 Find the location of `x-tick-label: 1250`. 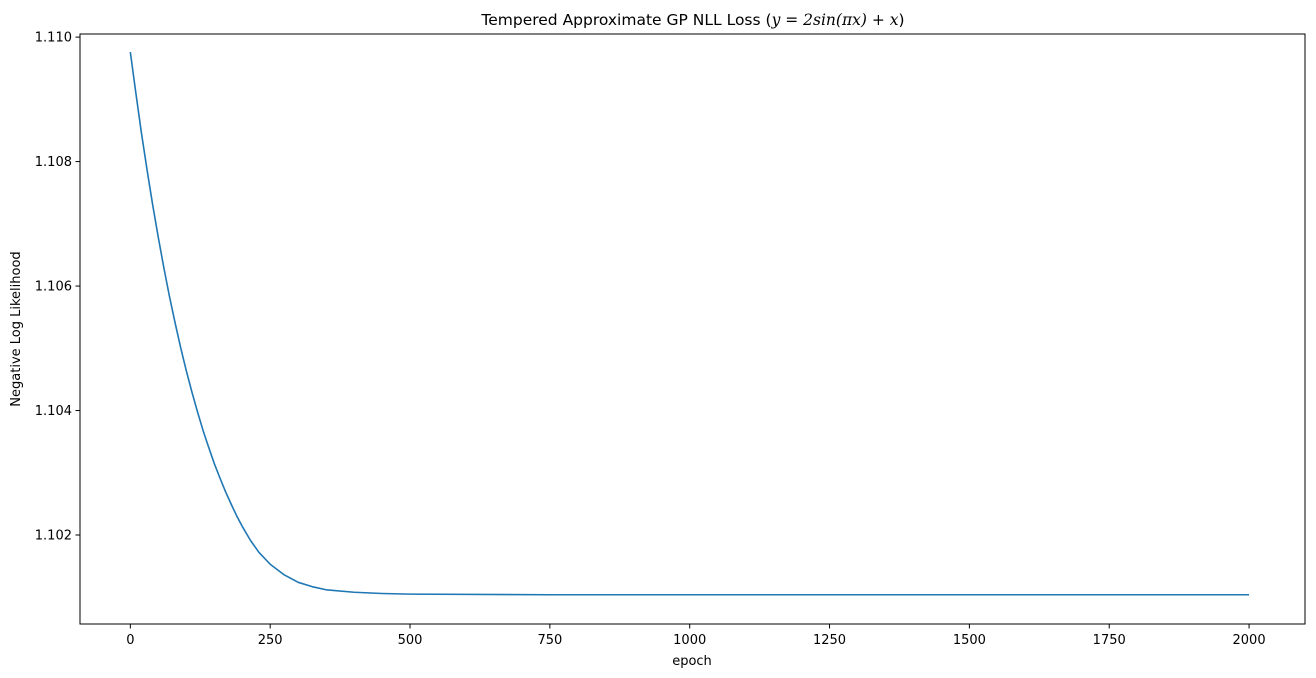

x-tick-label: 1250 is located at coordinates (829, 640).